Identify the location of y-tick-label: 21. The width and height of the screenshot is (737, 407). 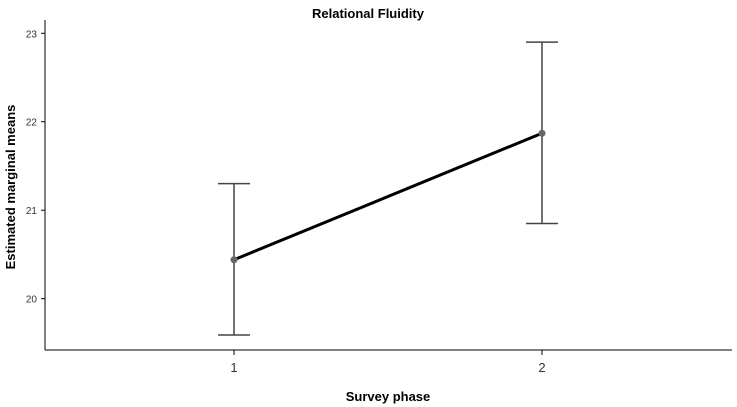
(32, 211).